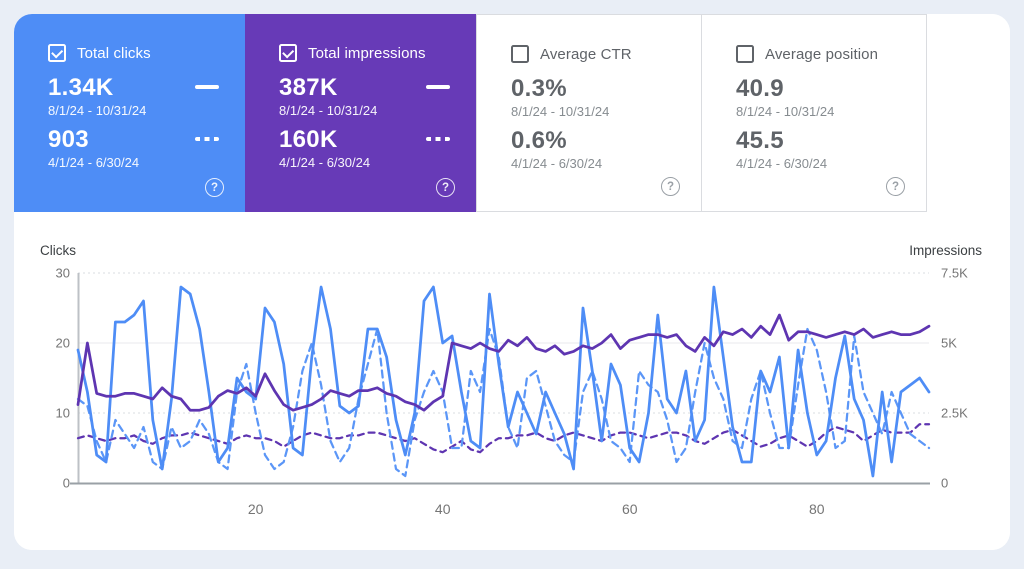 This screenshot has width=1024, height=569. I want to click on x-tick-label: 20, so click(256, 509).